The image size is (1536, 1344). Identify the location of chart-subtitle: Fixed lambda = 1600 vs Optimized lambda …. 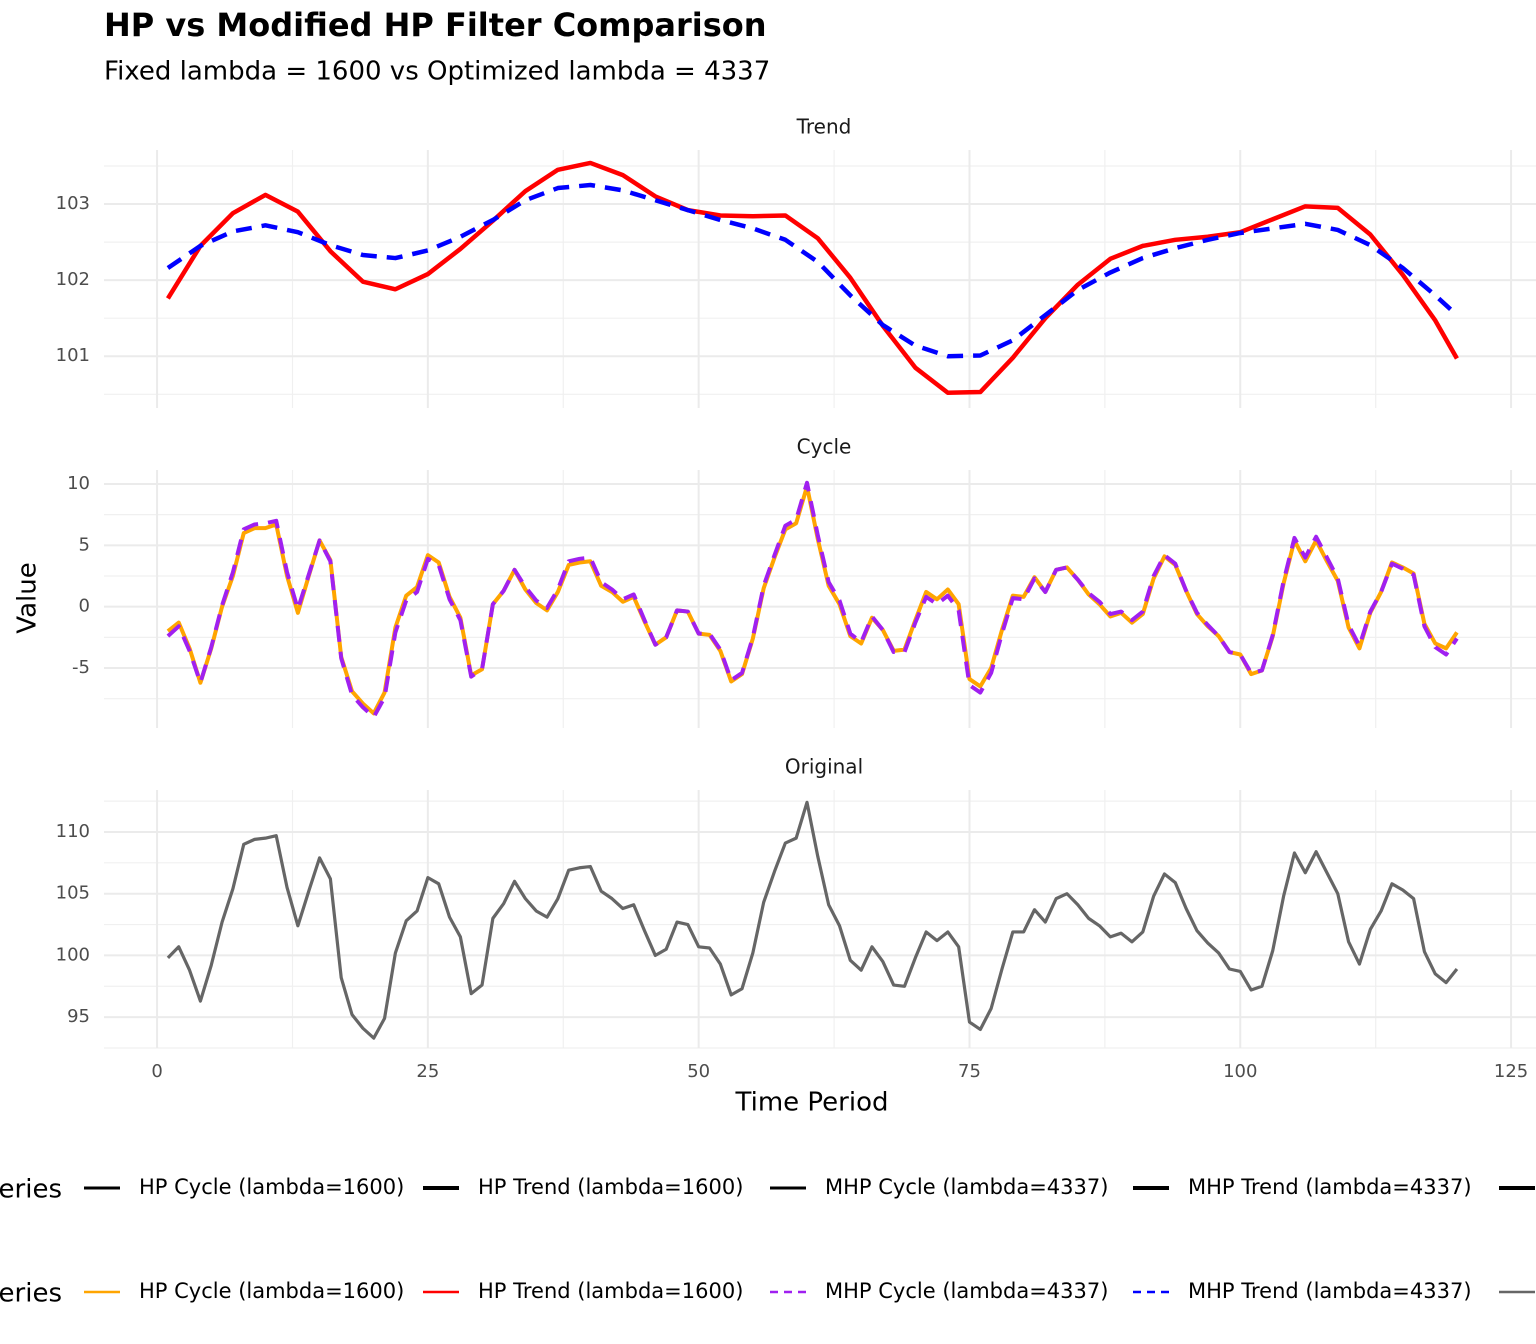
(437, 72).